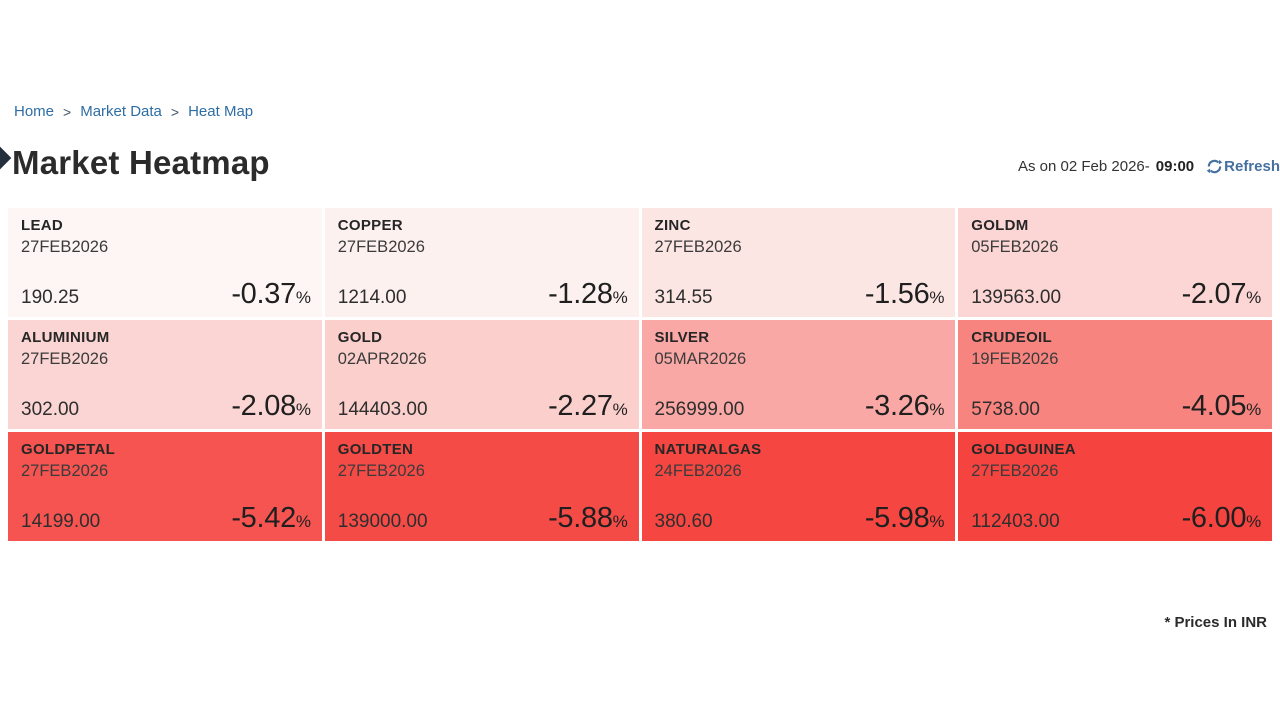  Describe the element at coordinates (271, 294) in the screenshot. I see `tile-change: -0.37%` at that location.